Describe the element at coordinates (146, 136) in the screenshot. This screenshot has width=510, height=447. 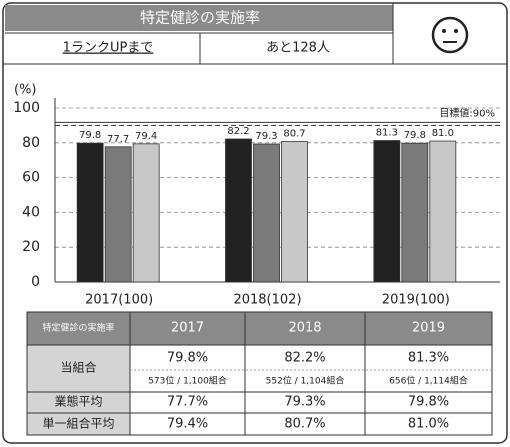
I see `value-label: 79.4` at that location.